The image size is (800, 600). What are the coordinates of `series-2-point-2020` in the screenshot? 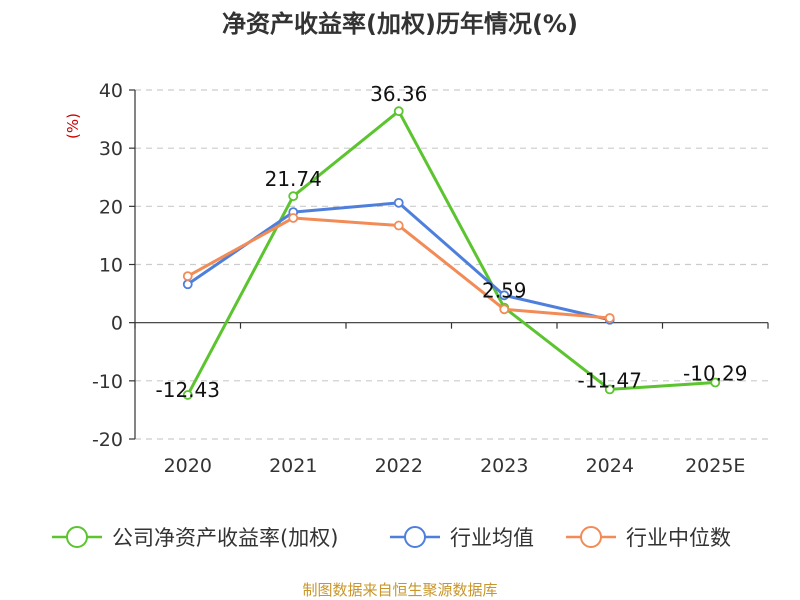 It's located at (187, 276).